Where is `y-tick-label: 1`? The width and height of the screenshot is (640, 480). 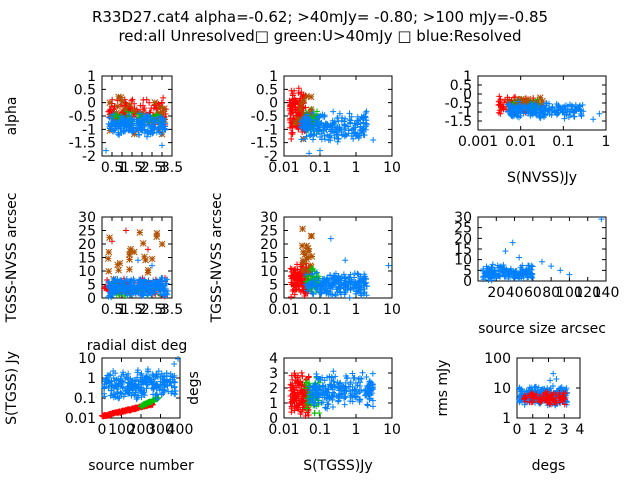 y-tick-label: 1 is located at coordinates (467, 77).